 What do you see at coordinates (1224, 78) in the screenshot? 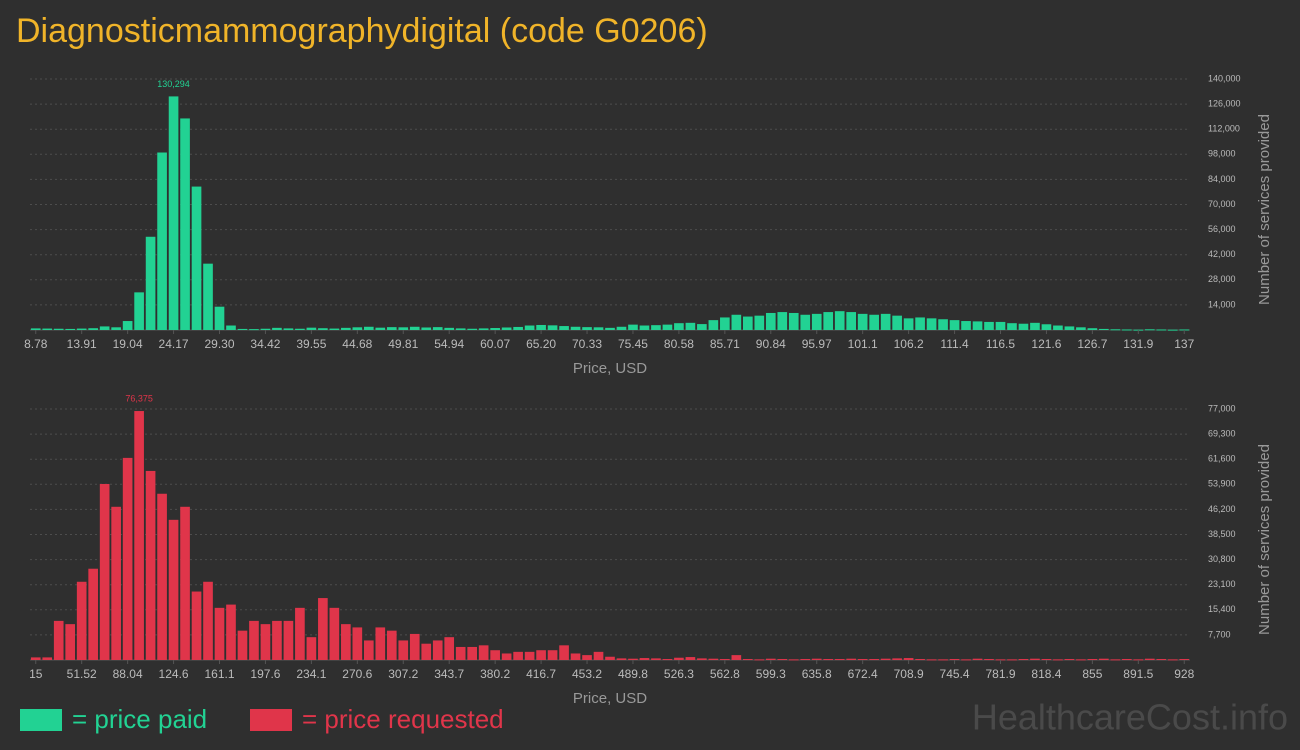
I see `y-tick-label: 140,000` at bounding box center [1224, 78].